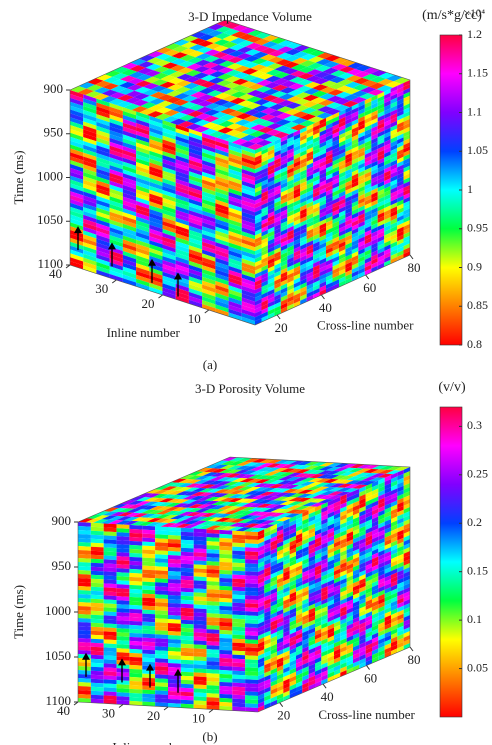 The width and height of the screenshot is (492, 745). What do you see at coordinates (366, 714) in the screenshot?
I see `y-axis-label: Cross-line number` at bounding box center [366, 714].